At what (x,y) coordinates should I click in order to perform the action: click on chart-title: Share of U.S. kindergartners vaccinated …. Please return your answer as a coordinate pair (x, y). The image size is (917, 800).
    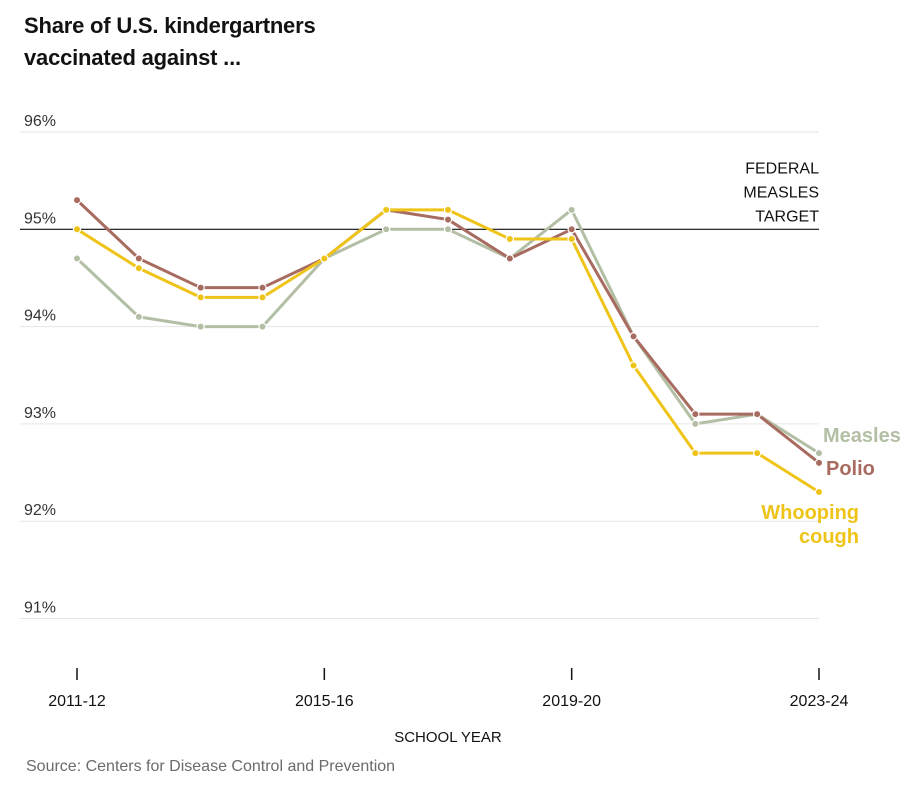
    Looking at the image, I should click on (234, 42).